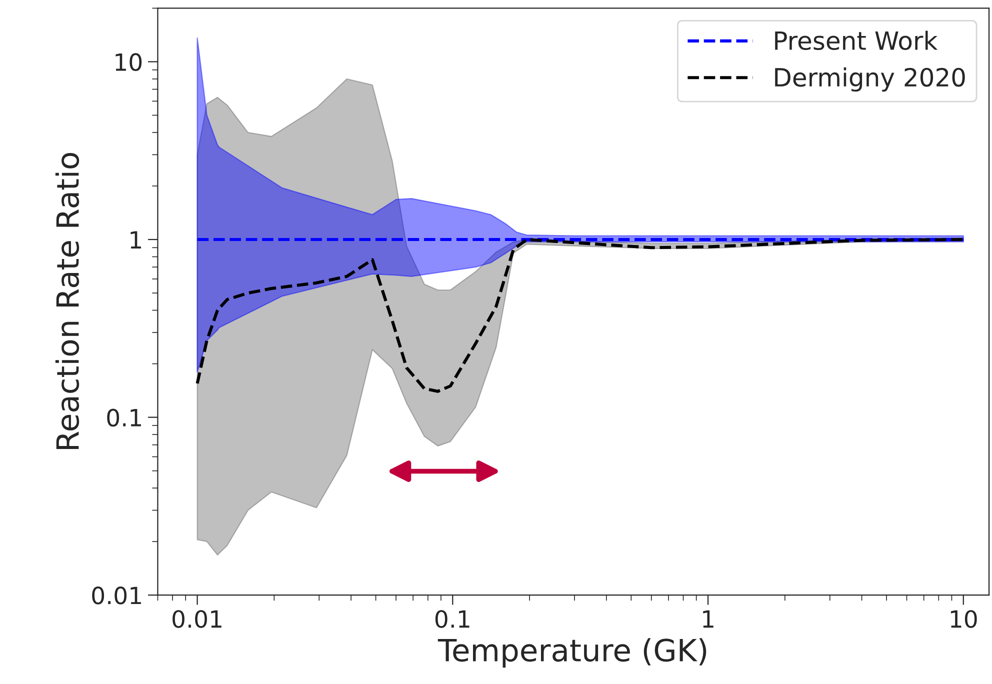 This screenshot has width=992, height=684. What do you see at coordinates (116, 595) in the screenshot?
I see `y-tick-label: 0.01` at bounding box center [116, 595].